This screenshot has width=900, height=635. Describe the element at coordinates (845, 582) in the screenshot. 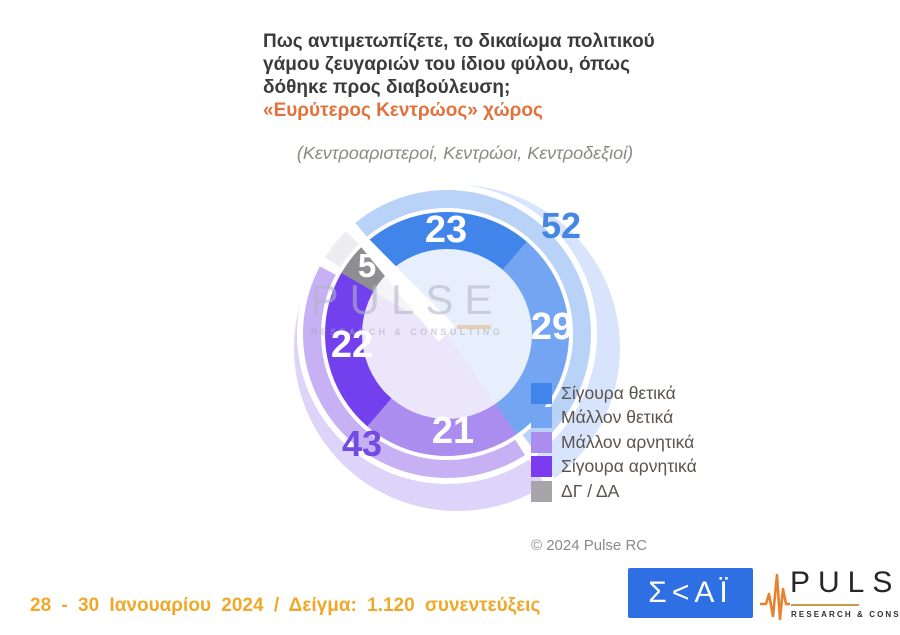

I see `pulse-logo-wordmark: PULSE` at that location.